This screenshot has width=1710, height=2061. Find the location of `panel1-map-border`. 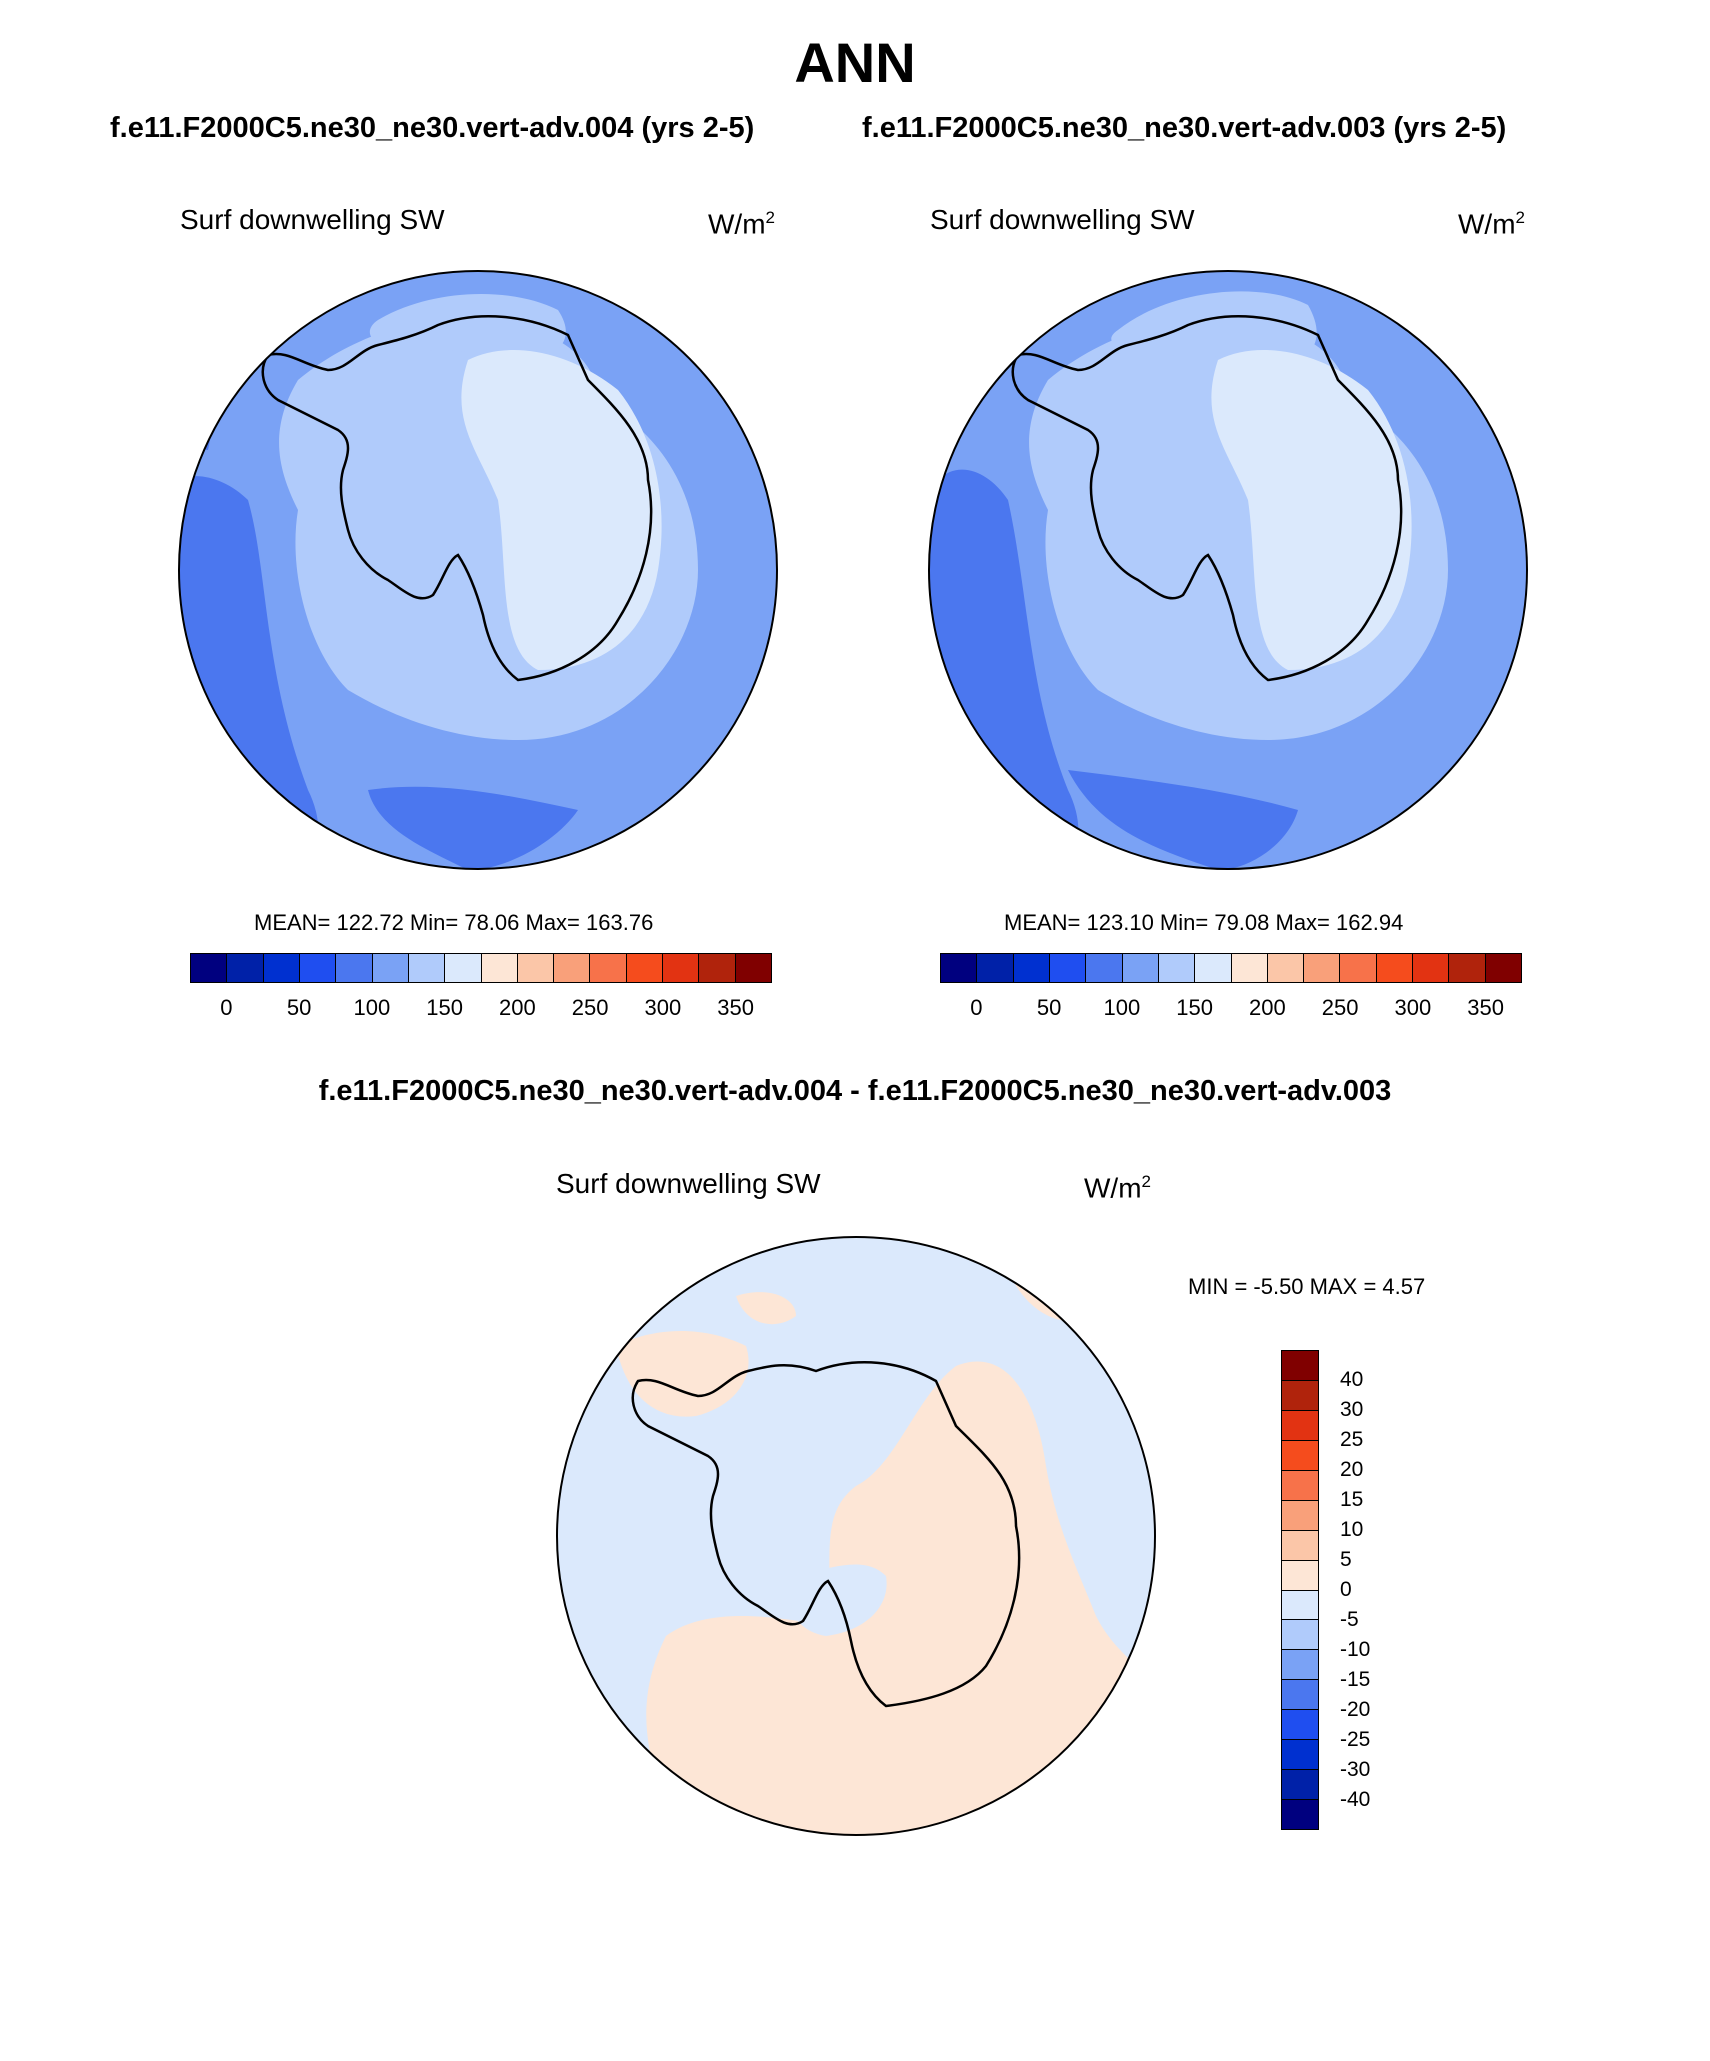

panel1-map-border is located at coordinates (478, 570).